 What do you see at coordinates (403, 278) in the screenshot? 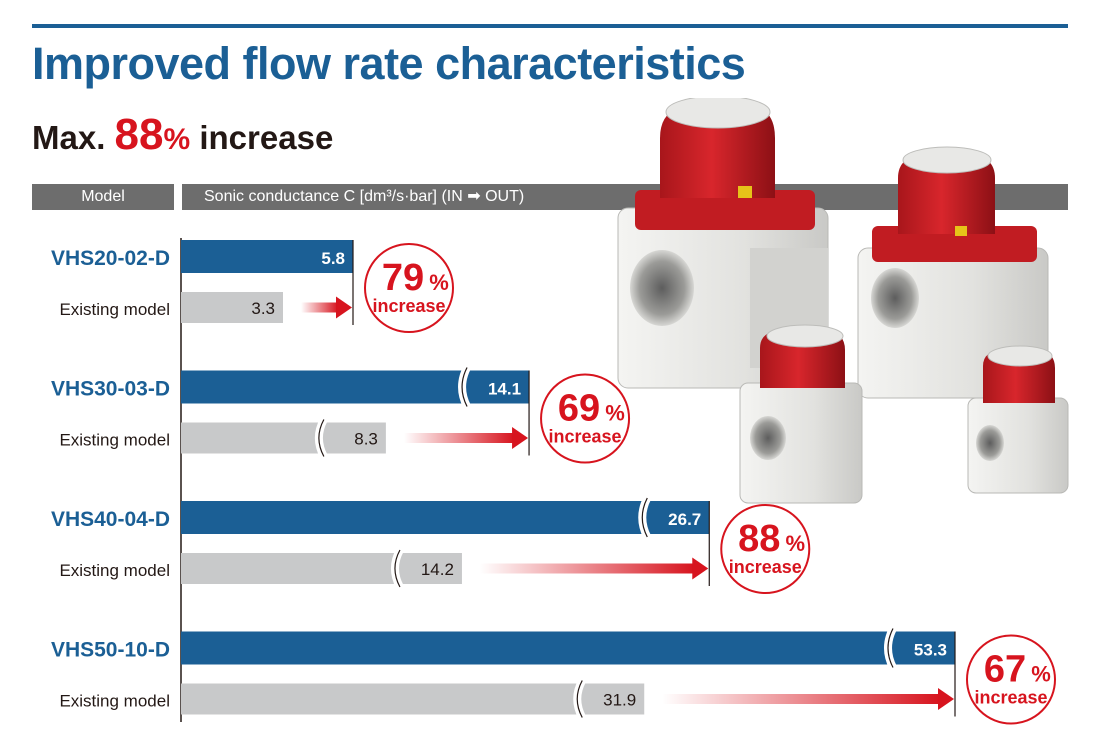
I see `increase-value: 79` at bounding box center [403, 278].